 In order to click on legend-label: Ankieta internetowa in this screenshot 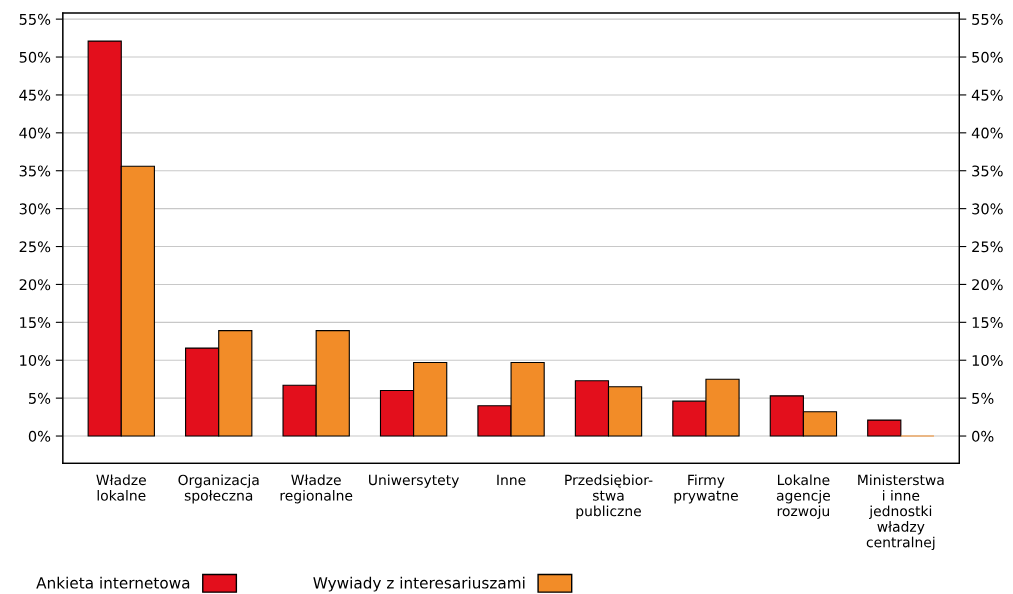, I will do `click(113, 582)`.